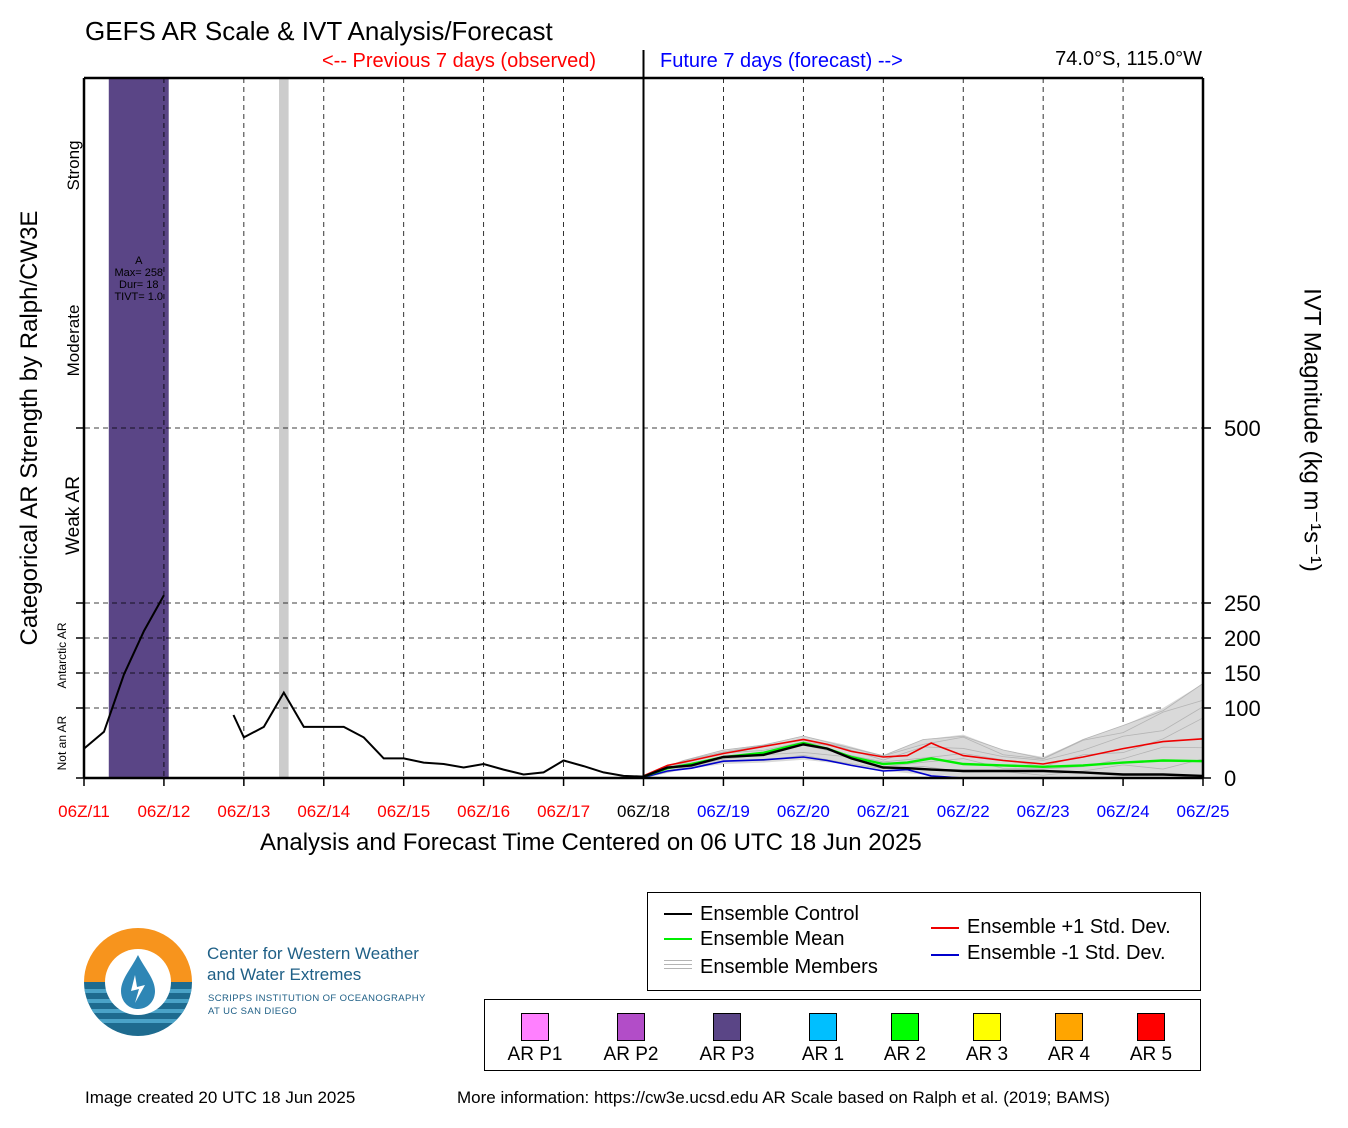 Image resolution: width=1348 pixels, height=1128 pixels. What do you see at coordinates (1151, 1054) in the screenshot?
I see `ar-category-label: AR 5` at bounding box center [1151, 1054].